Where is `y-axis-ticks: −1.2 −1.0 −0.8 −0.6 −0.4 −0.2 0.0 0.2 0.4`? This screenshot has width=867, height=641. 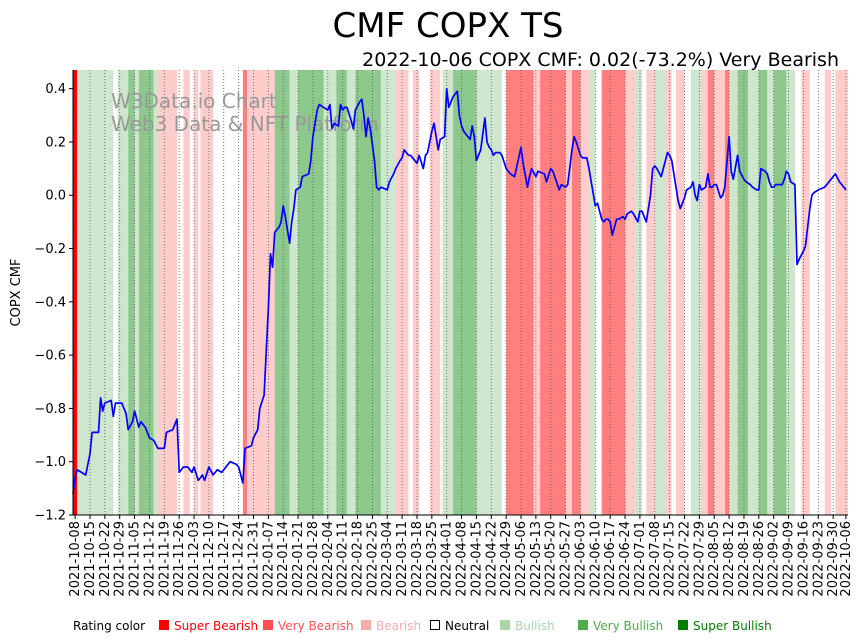 y-axis-ticks: −1.2 −1.0 −0.8 −0.6 −0.4 −0.2 0.0 0.2 0.4 is located at coordinates (53, 303).